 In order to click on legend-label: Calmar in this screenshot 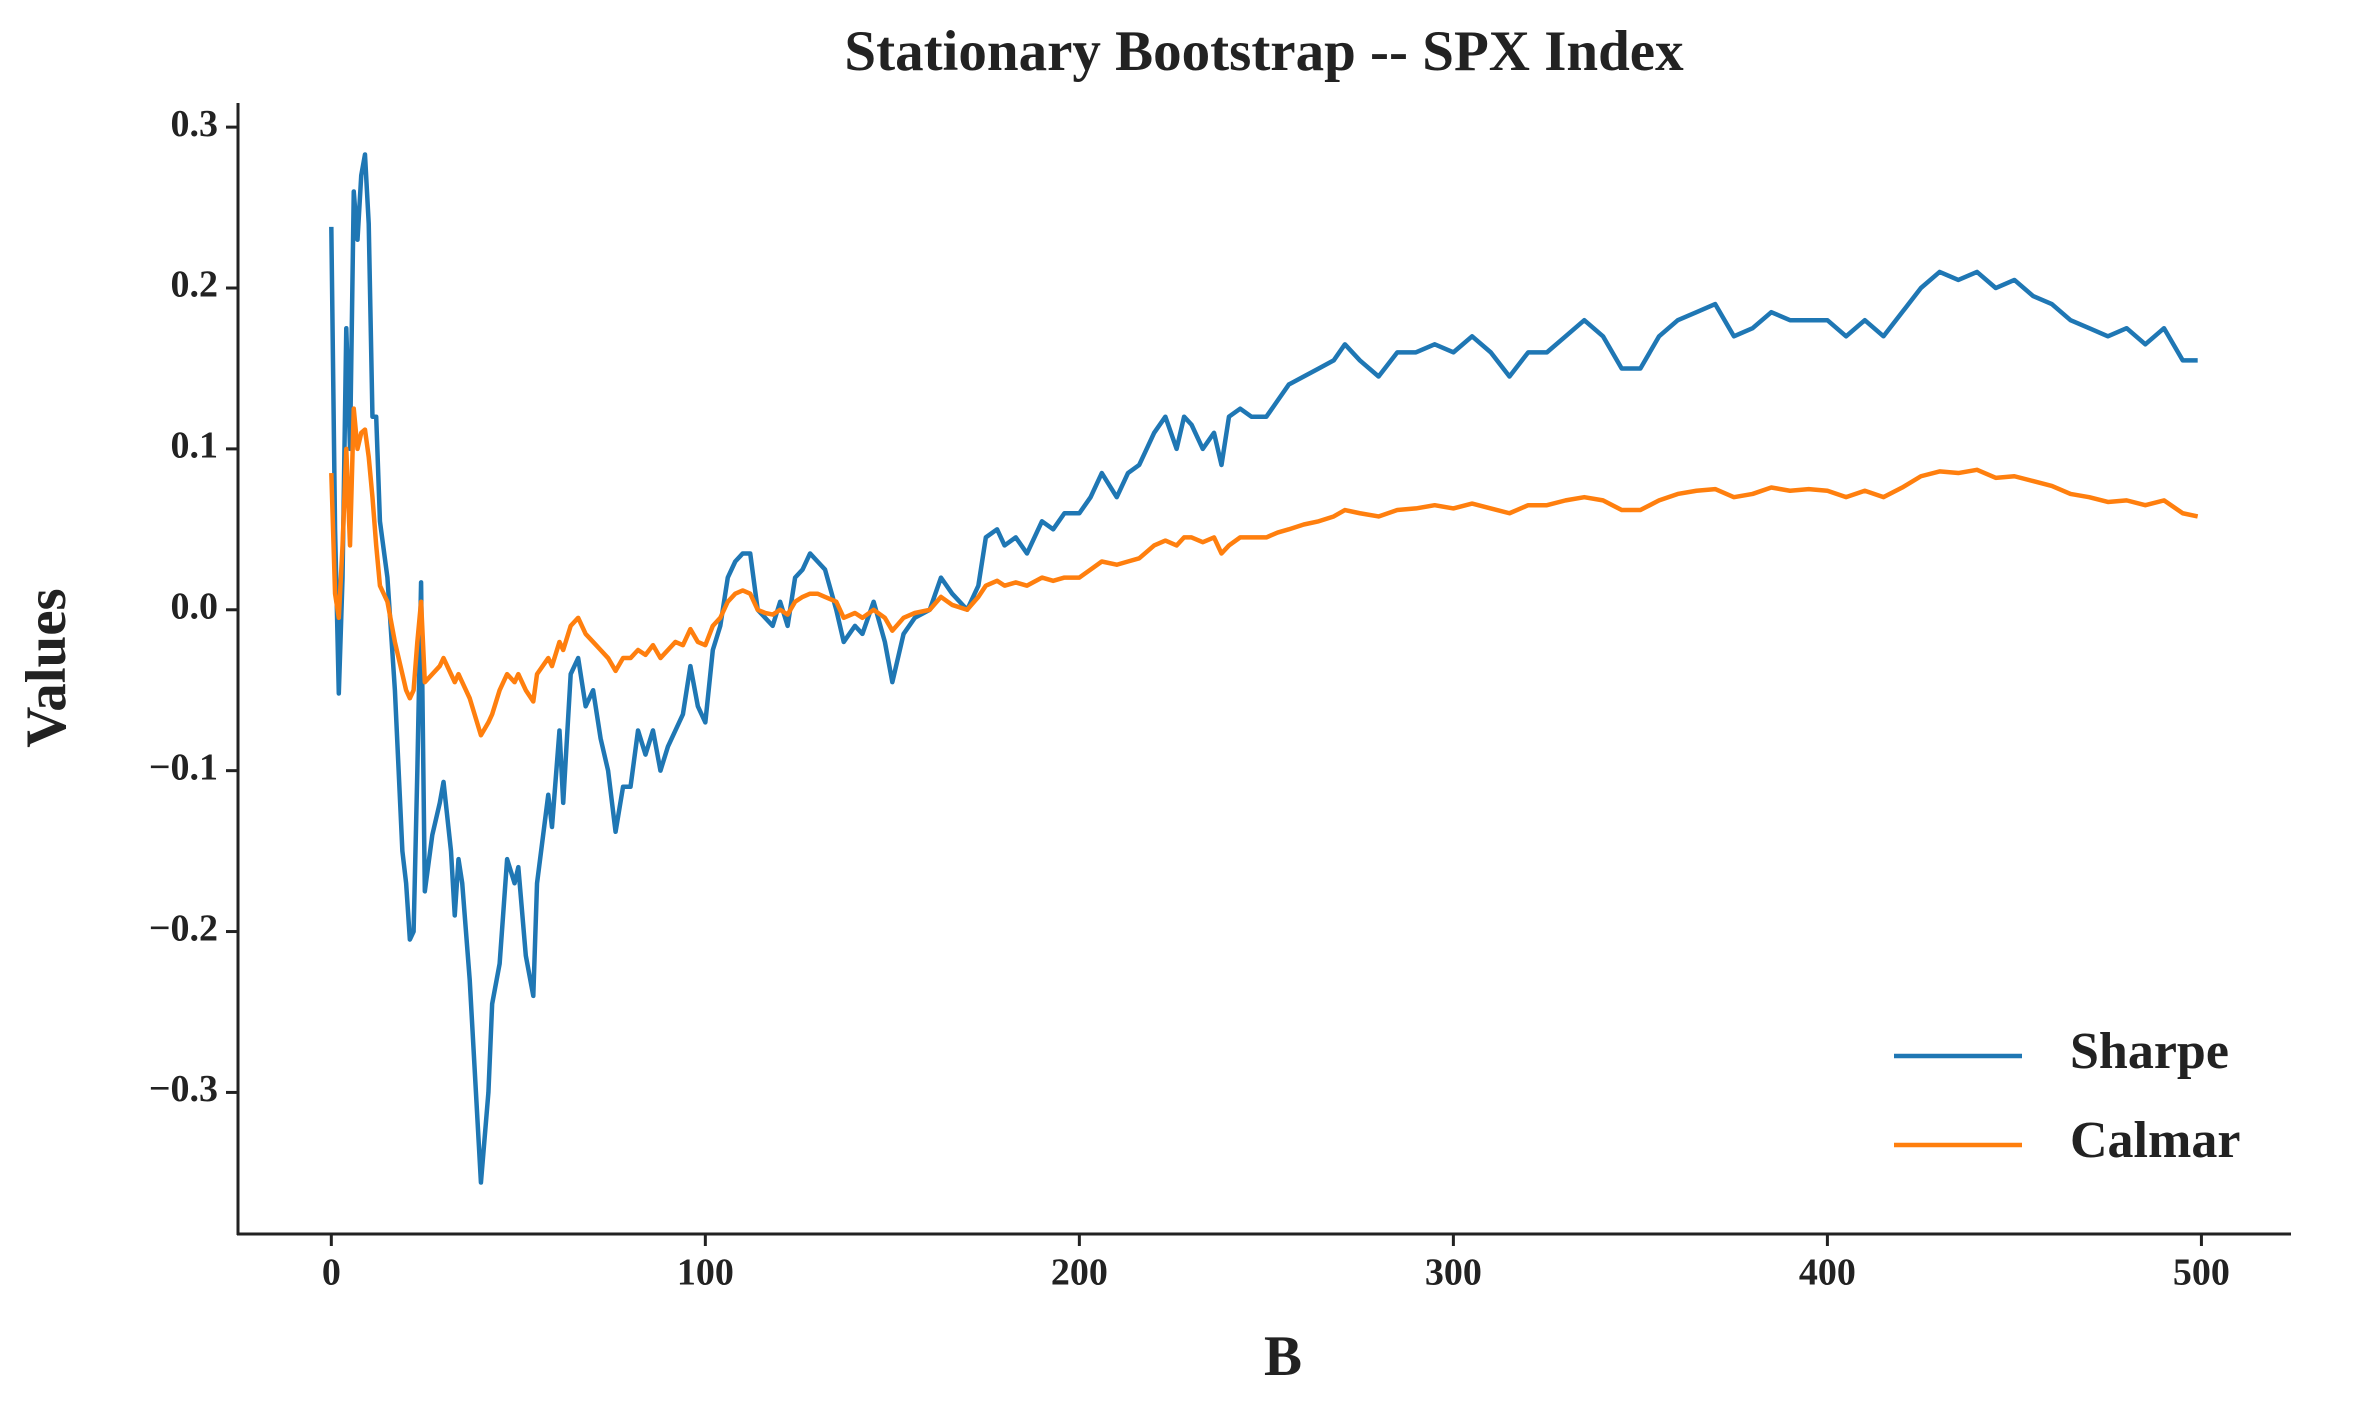, I will do `click(2155, 1140)`.